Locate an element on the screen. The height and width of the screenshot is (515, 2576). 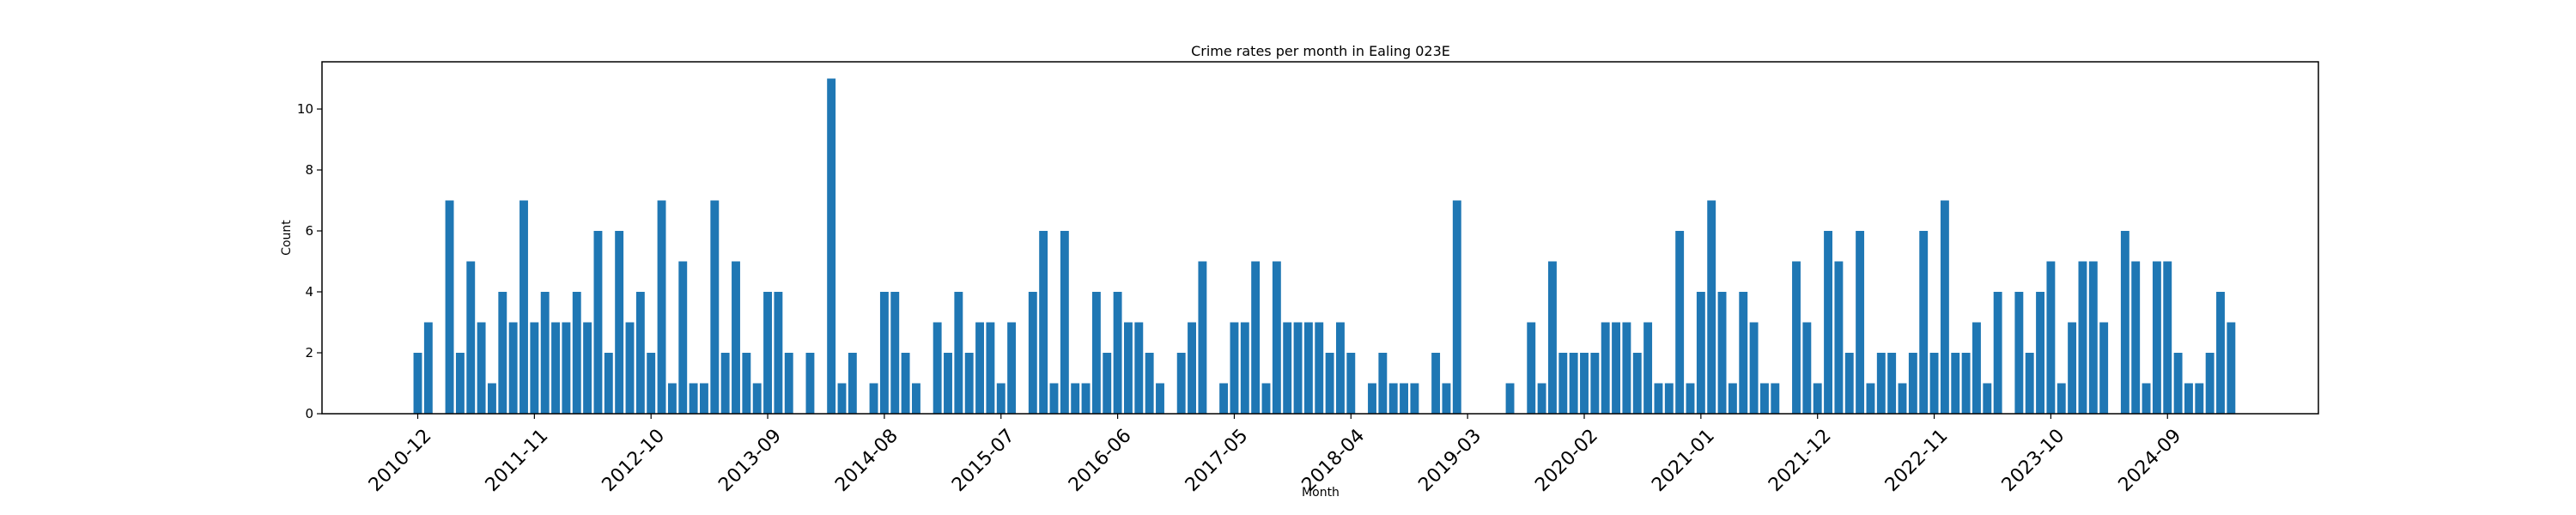
y-tick-label: 8 is located at coordinates (309, 170).